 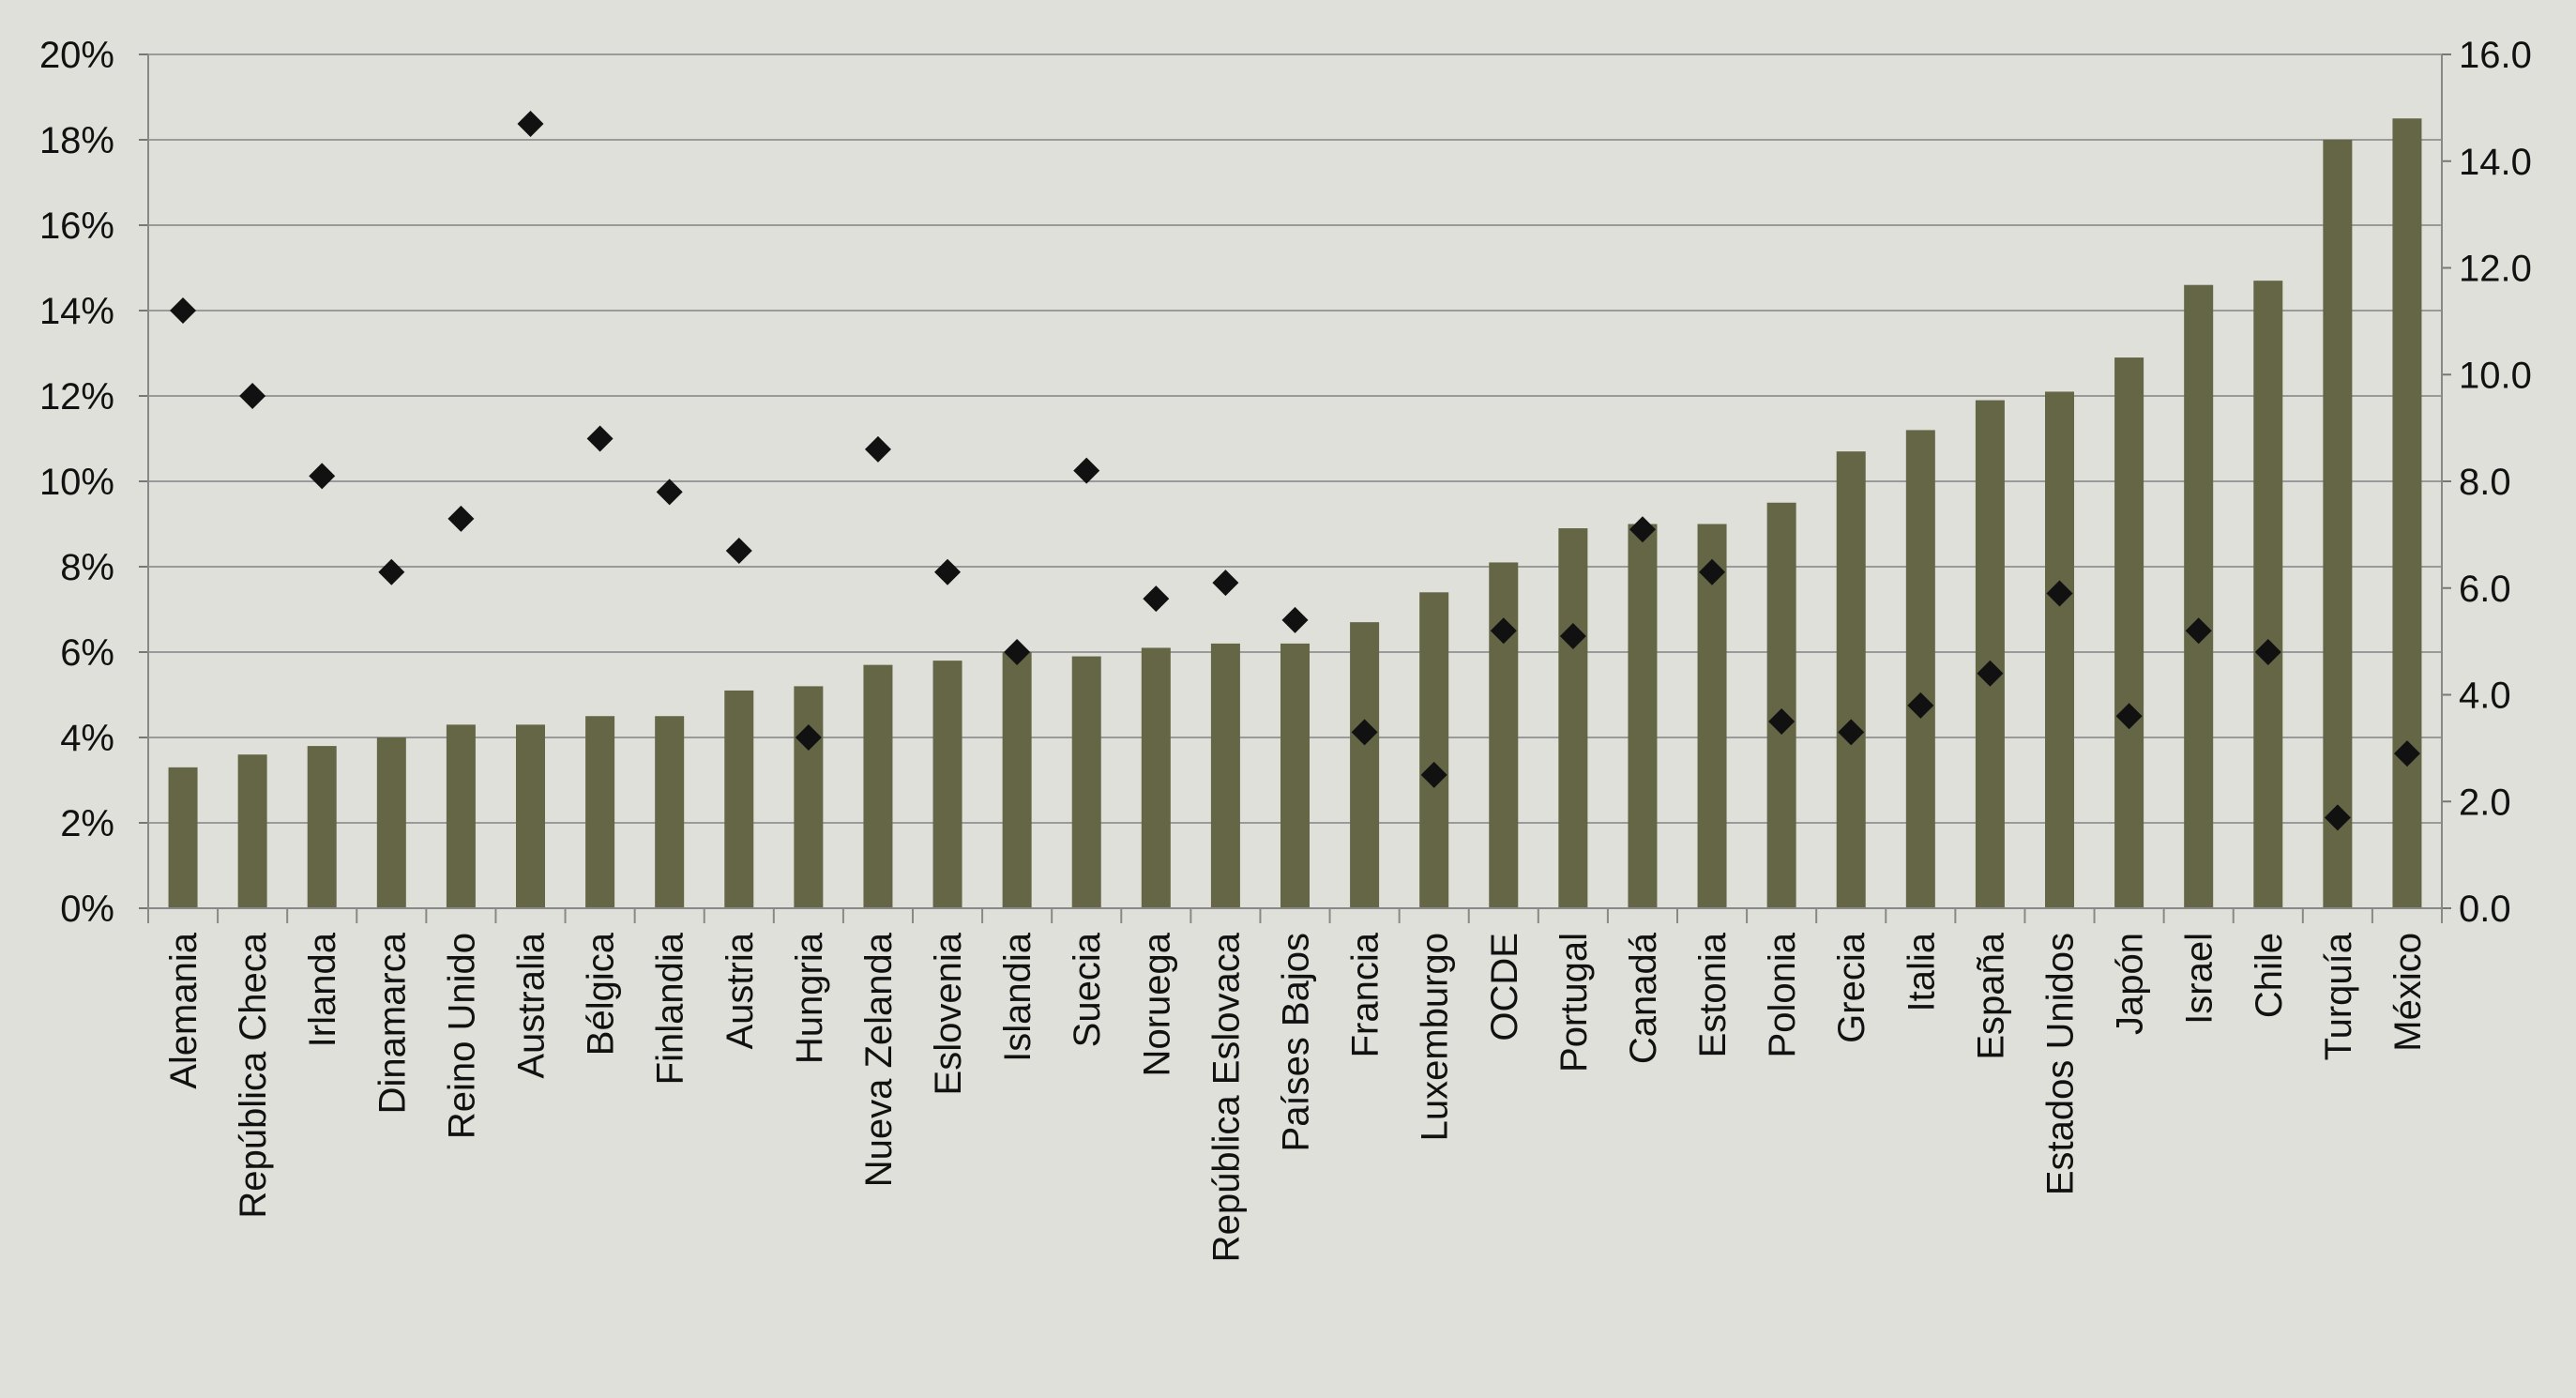 What do you see at coordinates (532, 1005) in the screenshot?
I see `x-category-label: Australia` at bounding box center [532, 1005].